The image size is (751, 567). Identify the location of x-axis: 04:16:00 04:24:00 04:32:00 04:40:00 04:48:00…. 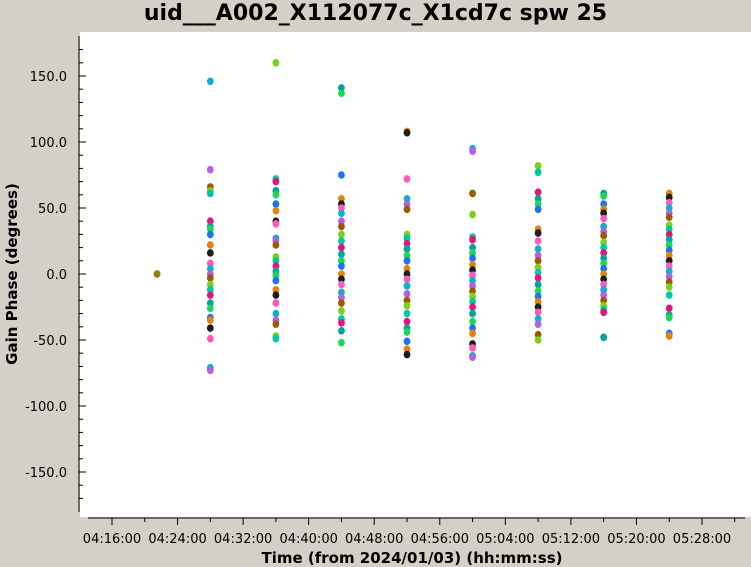
(414, 532).